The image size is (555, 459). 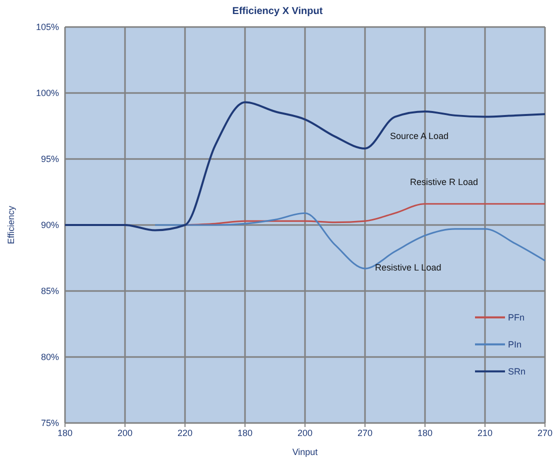 What do you see at coordinates (515, 344) in the screenshot?
I see `legend-label: PIn` at bounding box center [515, 344].